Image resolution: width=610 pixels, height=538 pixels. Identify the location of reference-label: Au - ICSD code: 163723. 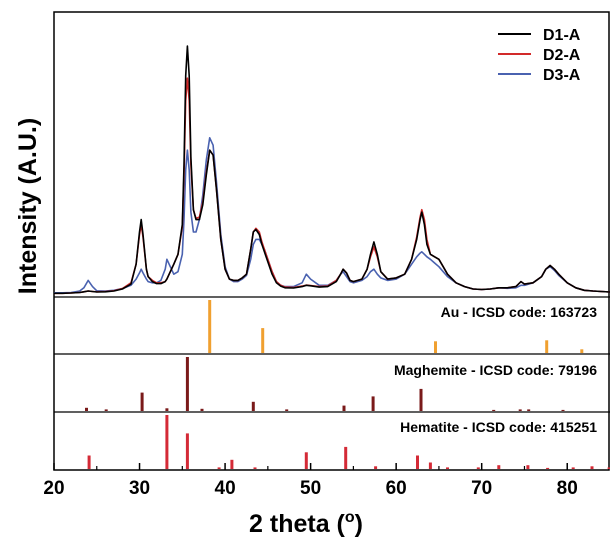
(519, 312).